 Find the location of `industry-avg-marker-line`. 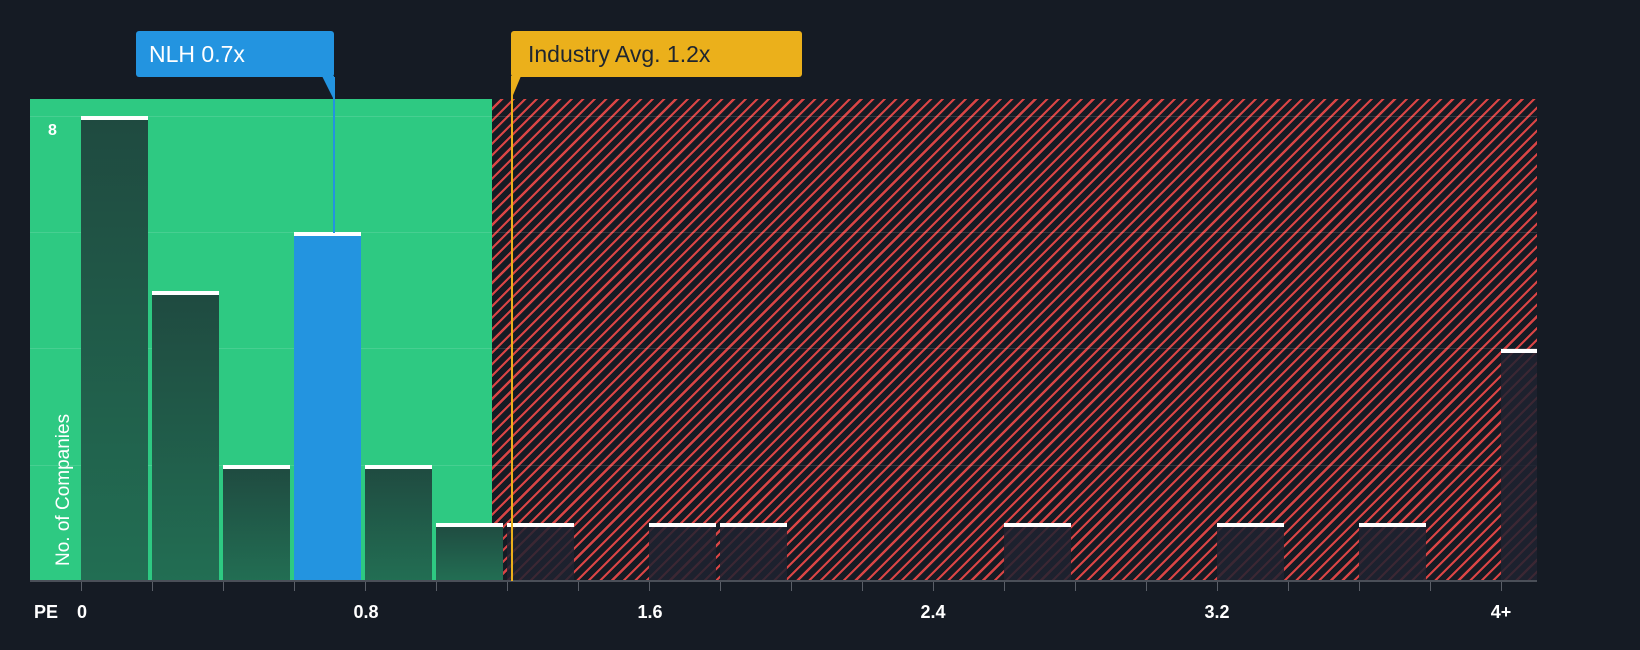

industry-avg-marker-line is located at coordinates (512, 329).